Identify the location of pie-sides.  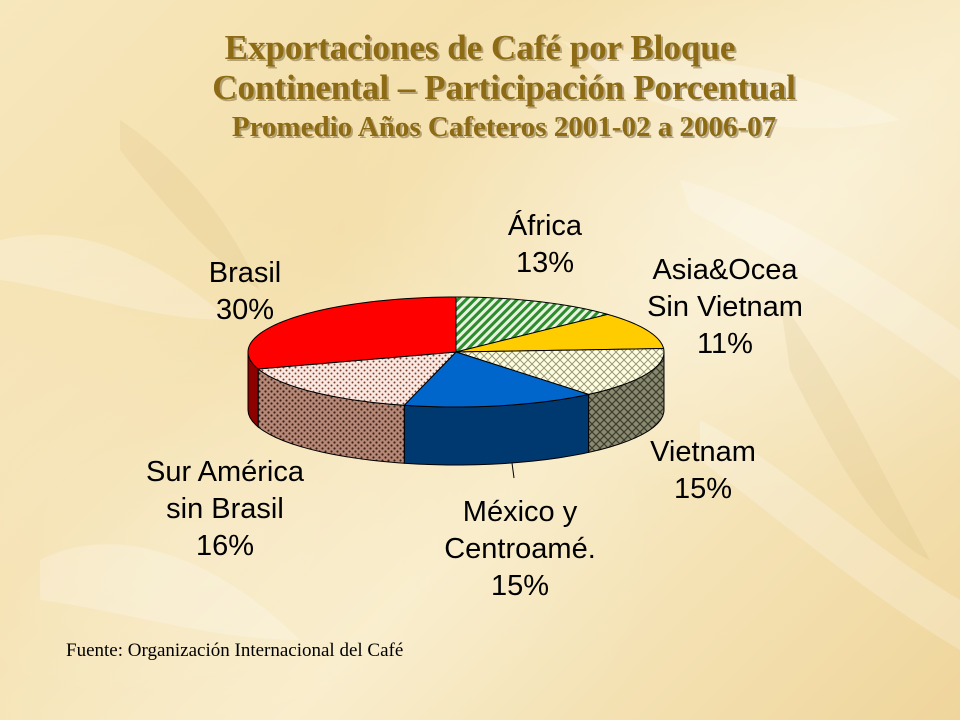
(456, 408).